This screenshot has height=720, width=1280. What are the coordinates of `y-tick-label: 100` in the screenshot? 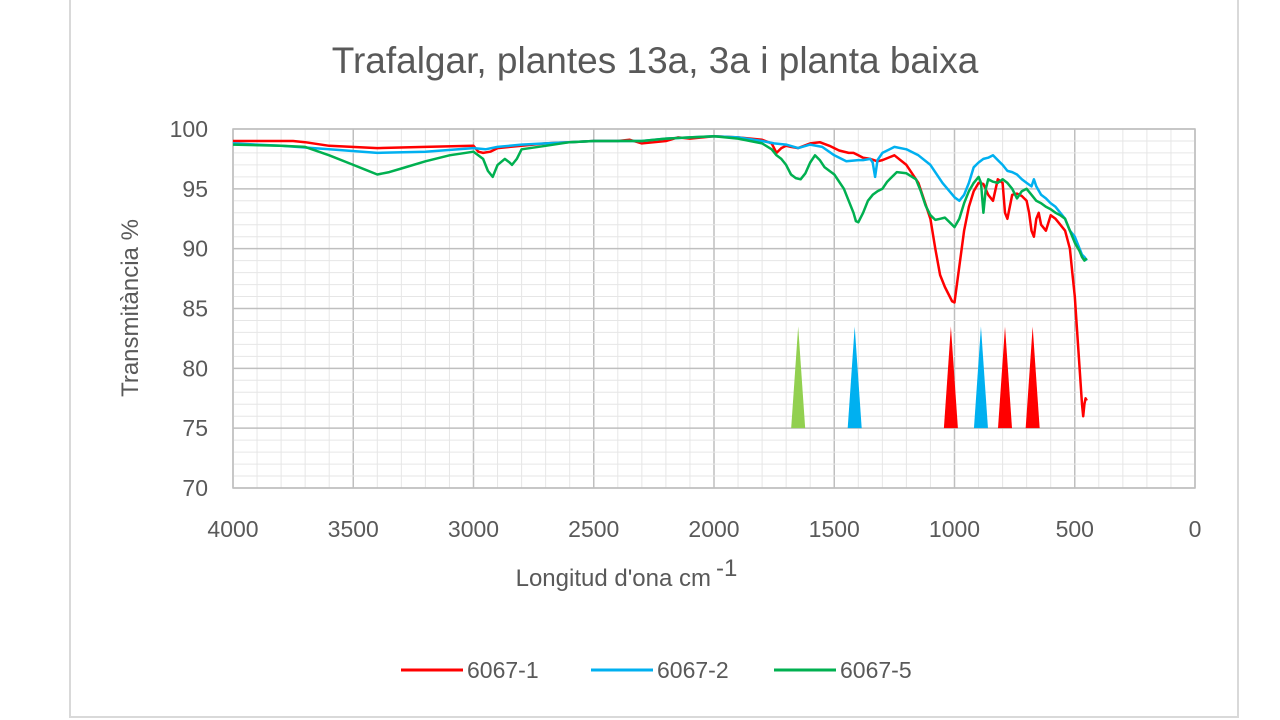 It's located at (189, 129).